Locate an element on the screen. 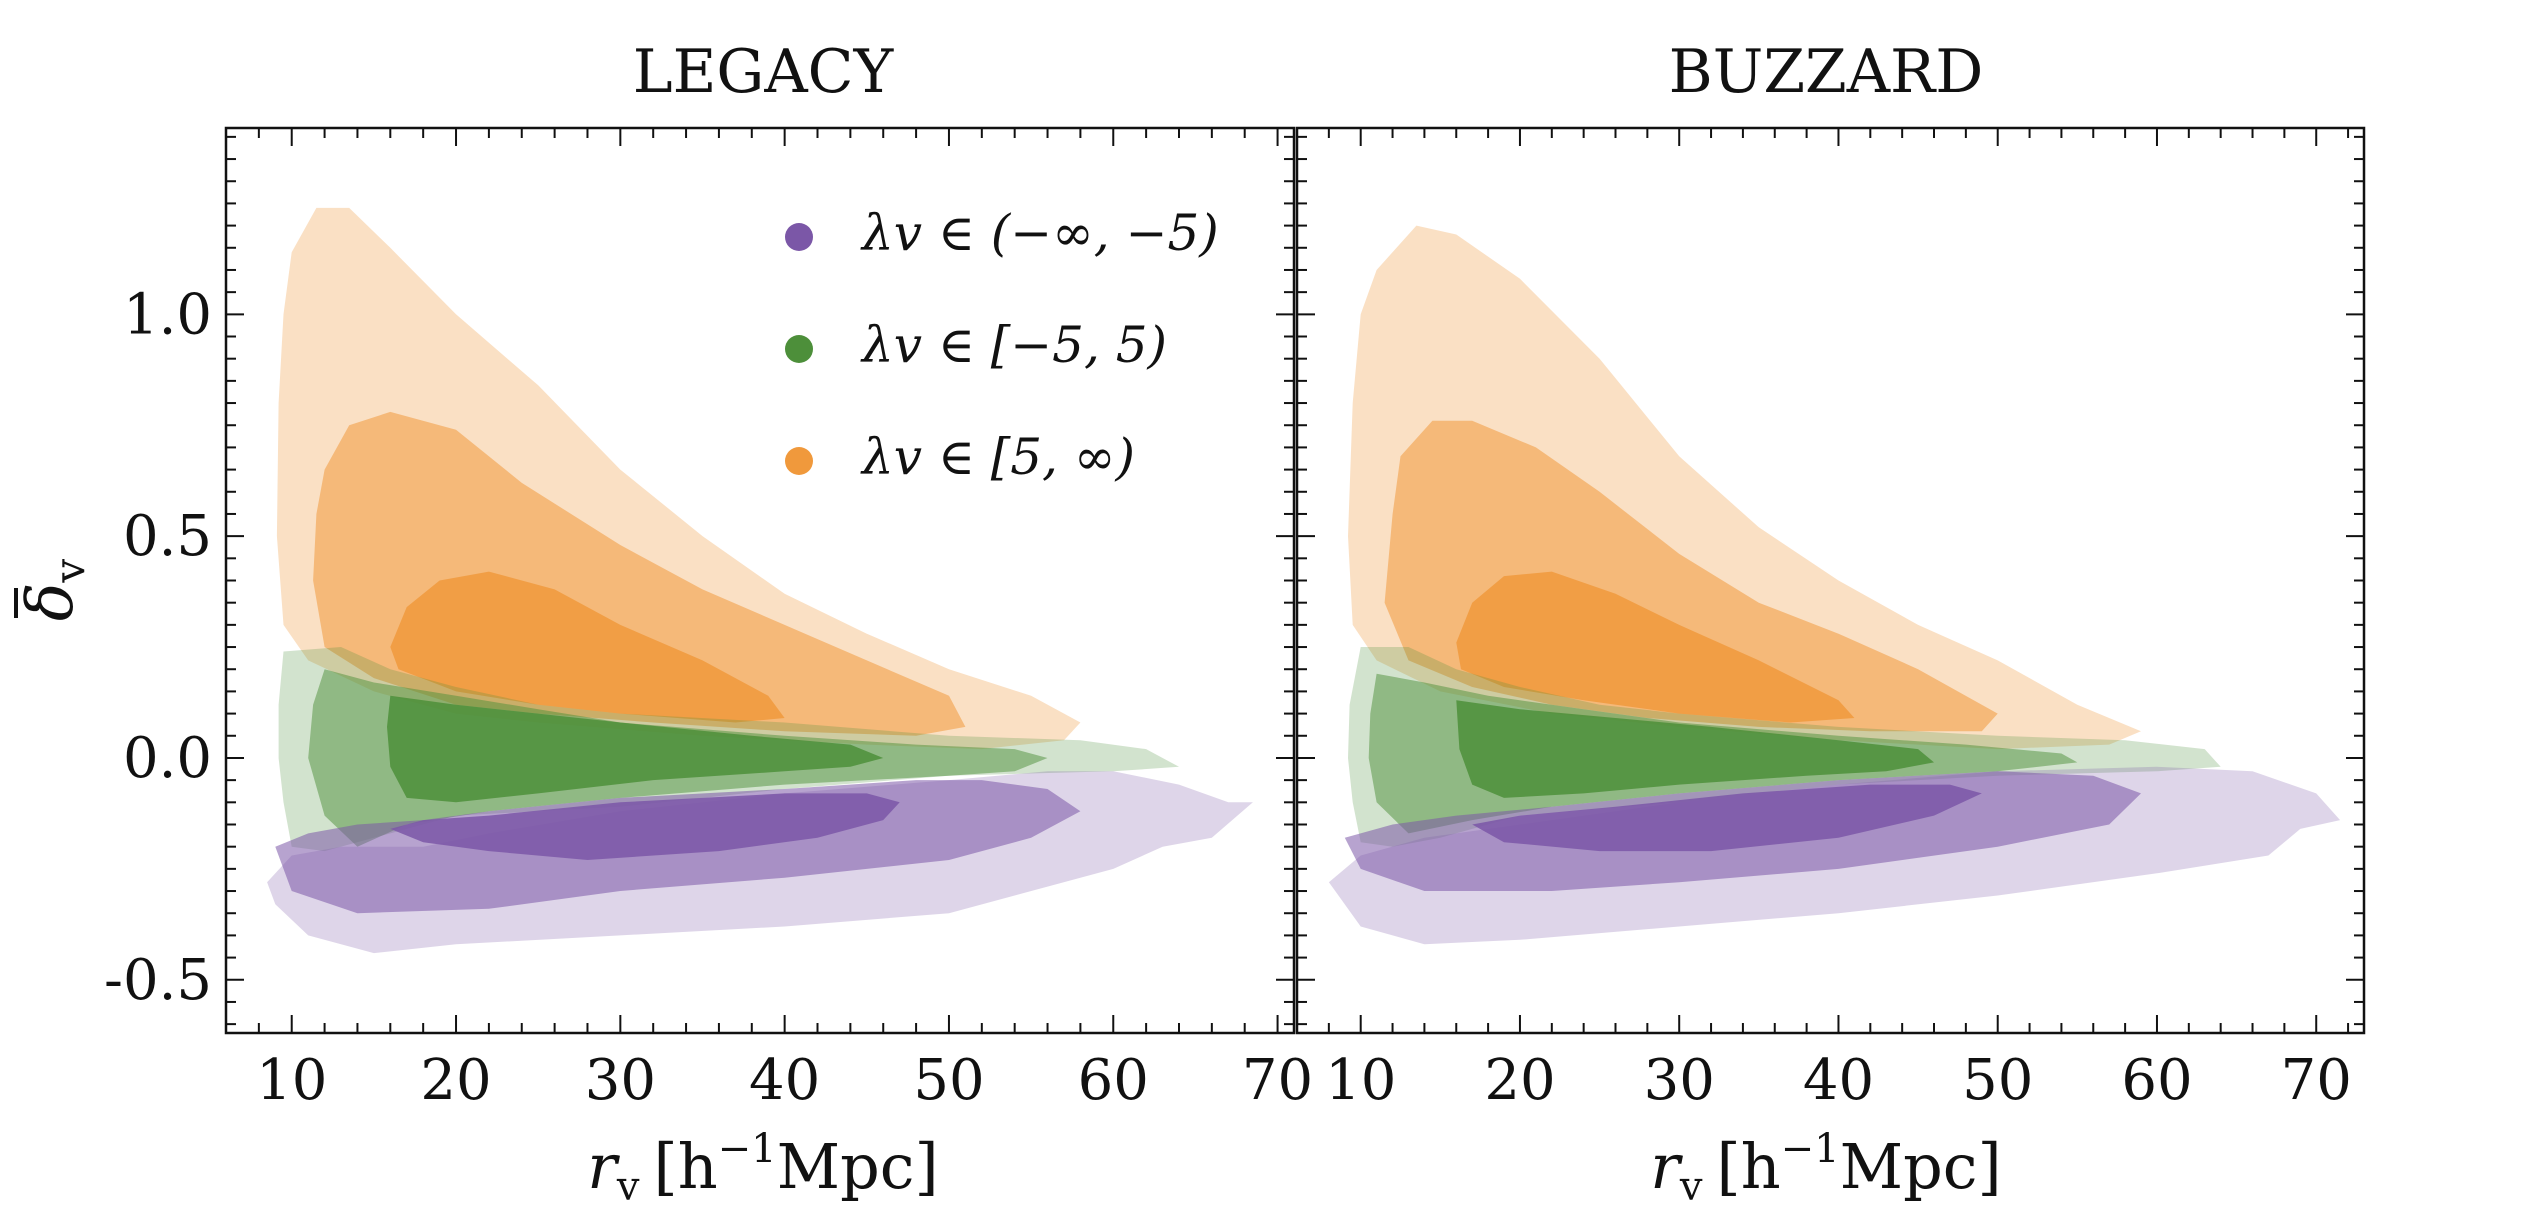 The image size is (2526, 1228). legend-label-middle: λv ∈ [−5, 5) is located at coordinates (1013, 345).